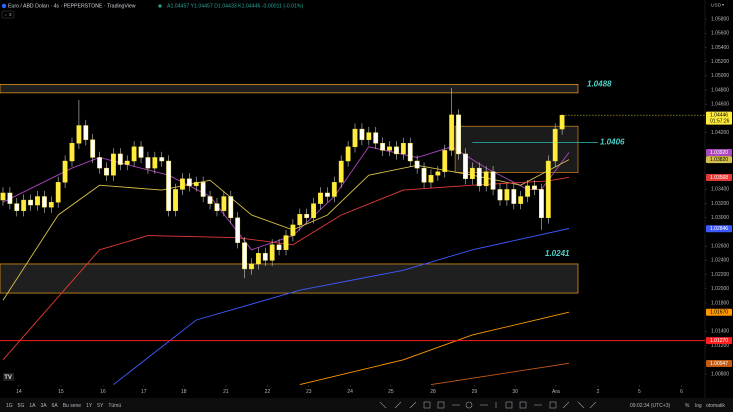  Describe the element at coordinates (720, 247) in the screenshot. I see `y-tick-label: 1.02600` at that location.